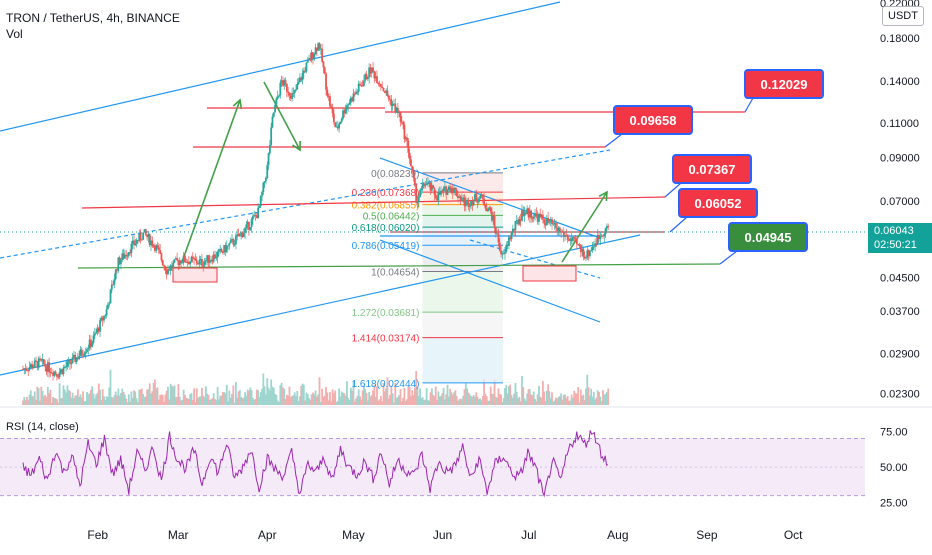 Image resolution: width=932 pixels, height=555 pixels. I want to click on target-callout-box, so click(718, 203).